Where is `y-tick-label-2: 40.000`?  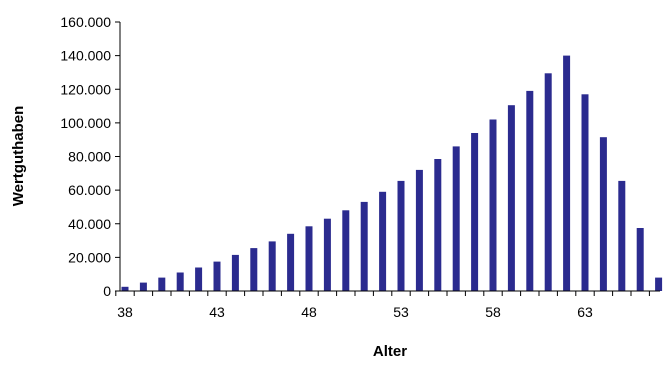
y-tick-label-2: 40.000 is located at coordinates (89, 224).